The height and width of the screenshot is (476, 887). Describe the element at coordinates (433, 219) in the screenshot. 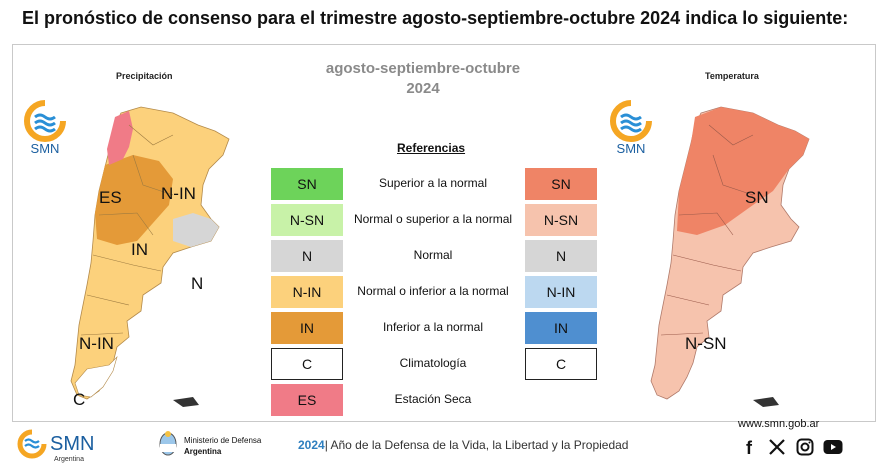

I see `legend-label-normal-superior: Normal o superior a la normal` at that location.